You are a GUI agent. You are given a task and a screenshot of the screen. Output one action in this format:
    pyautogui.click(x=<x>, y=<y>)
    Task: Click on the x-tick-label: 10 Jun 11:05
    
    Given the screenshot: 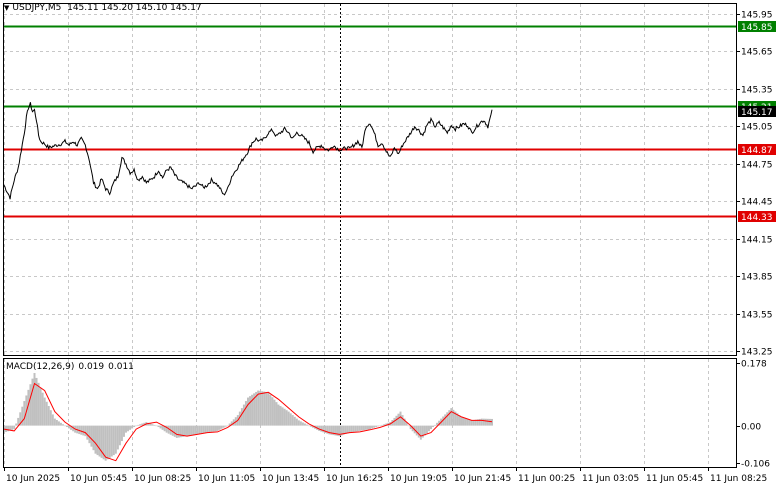 What is the action you would take?
    pyautogui.click(x=226, y=479)
    